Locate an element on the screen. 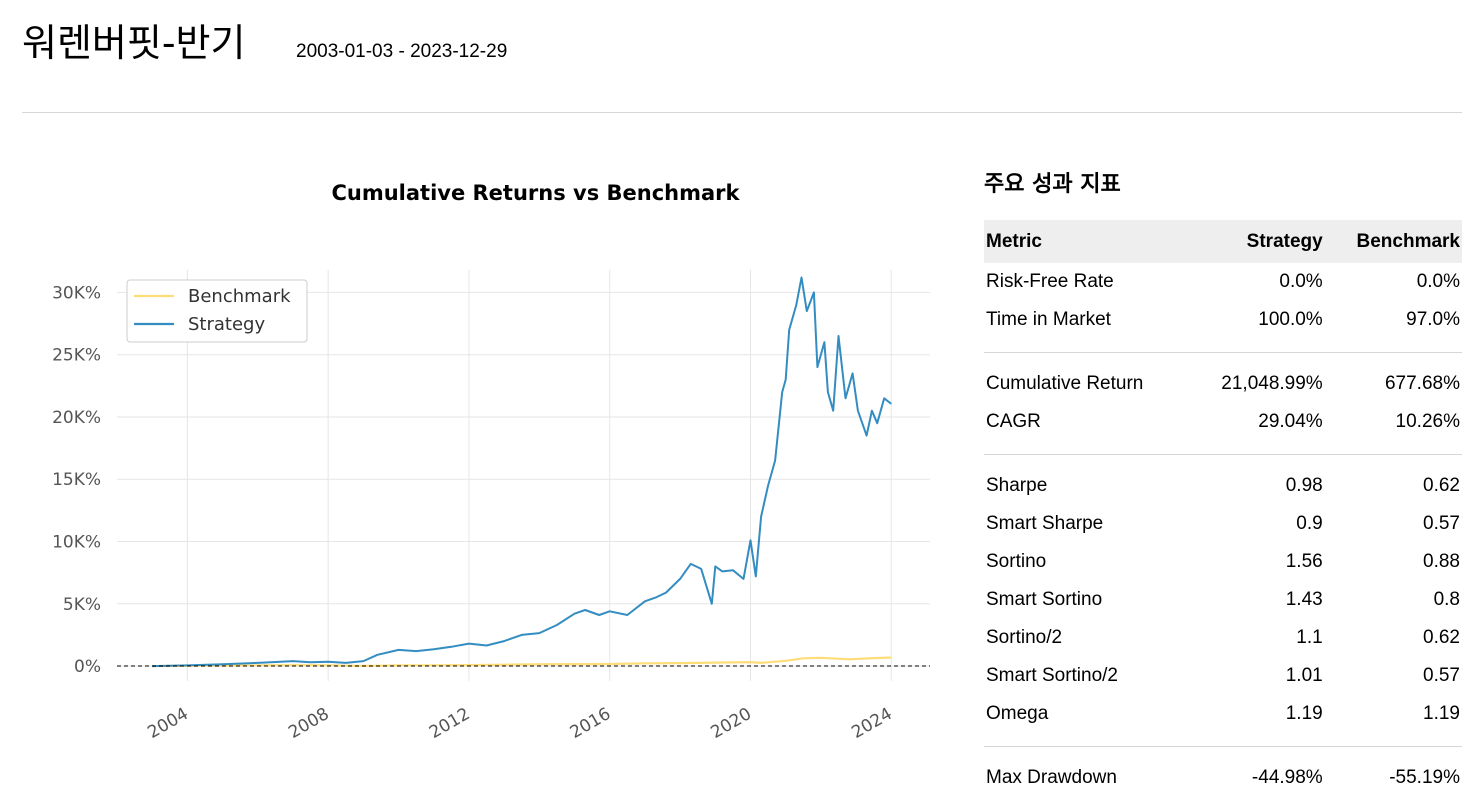 The height and width of the screenshot is (805, 1480). table-row: Smart Sharpe 0.9 0.57 is located at coordinates (1223, 524).